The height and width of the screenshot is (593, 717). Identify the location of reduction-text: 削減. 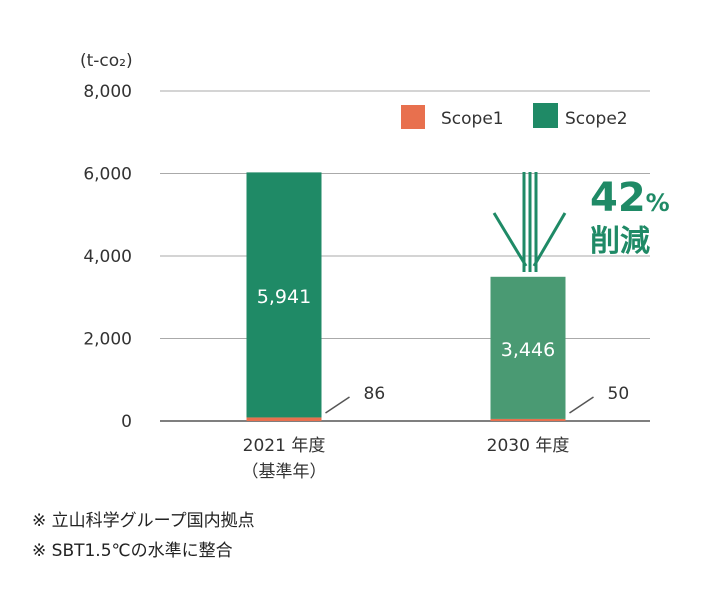
(620, 241).